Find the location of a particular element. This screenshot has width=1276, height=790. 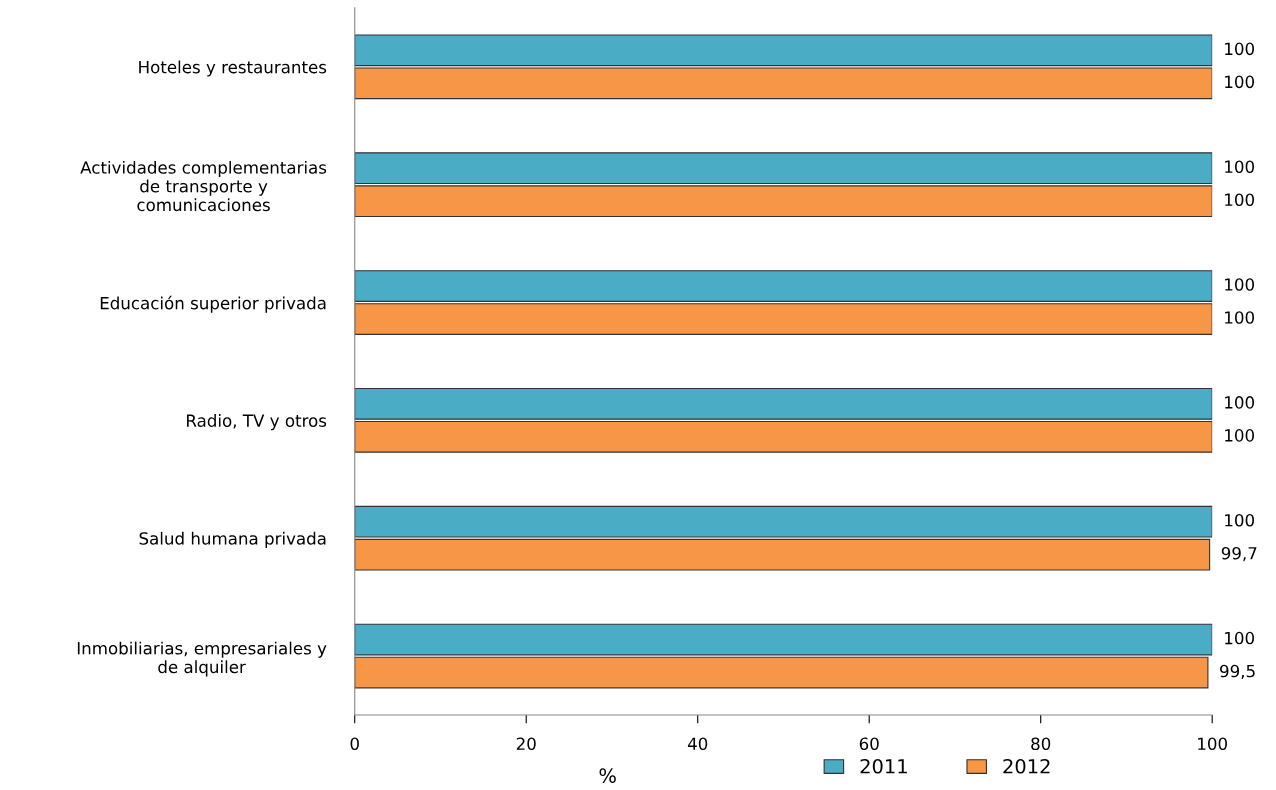

y-tick-label: Actividades complementarias de transporte y comunicaciones is located at coordinates (203, 186).